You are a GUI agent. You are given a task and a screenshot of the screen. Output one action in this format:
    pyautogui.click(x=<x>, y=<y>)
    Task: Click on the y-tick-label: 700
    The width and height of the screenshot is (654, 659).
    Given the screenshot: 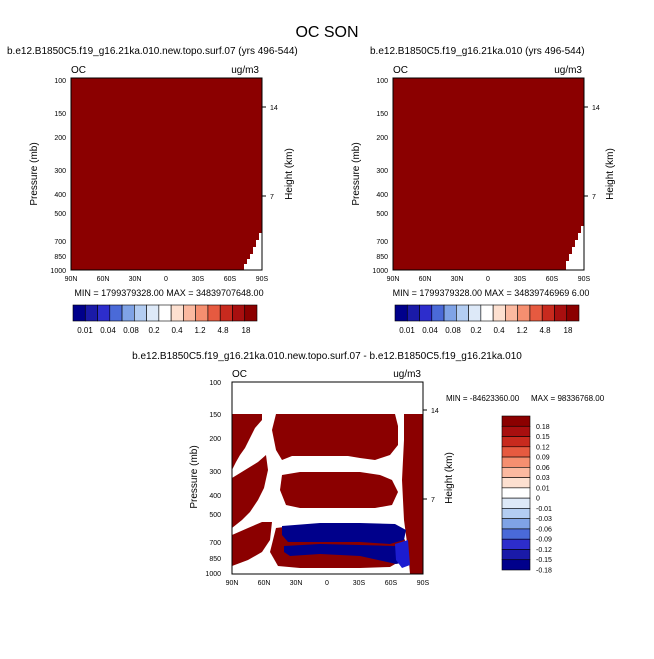 What is the action you would take?
    pyautogui.click(x=382, y=242)
    